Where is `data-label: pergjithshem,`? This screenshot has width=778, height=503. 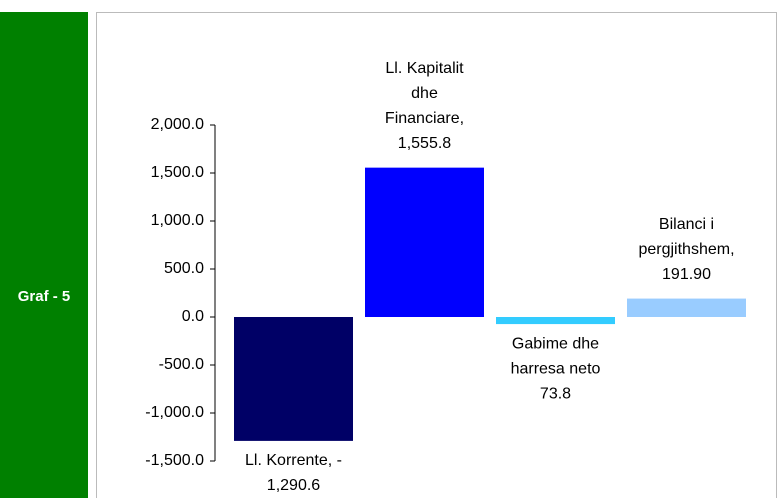 data-label: pergjithshem, is located at coordinates (686, 249).